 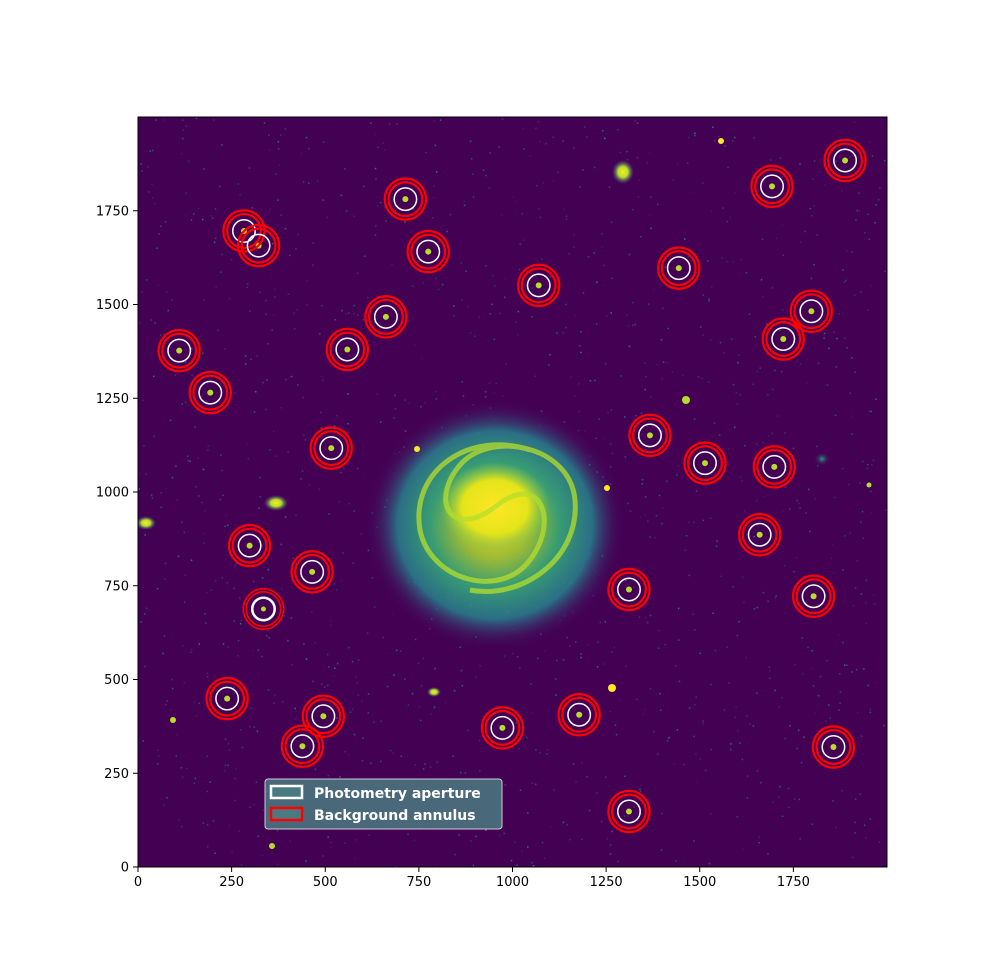 I want to click on x-tick-label: 1250, so click(x=606, y=882).